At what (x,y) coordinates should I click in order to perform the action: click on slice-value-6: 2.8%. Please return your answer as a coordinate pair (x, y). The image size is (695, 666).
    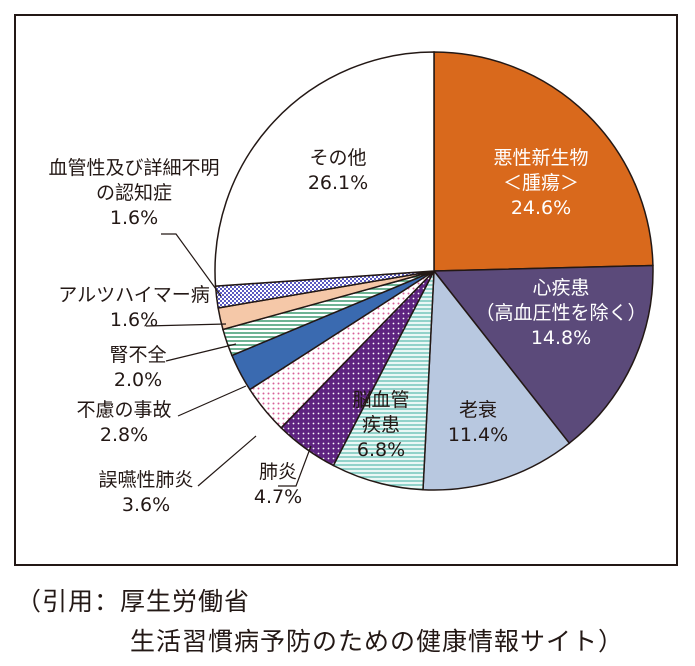
    Looking at the image, I should click on (124, 435).